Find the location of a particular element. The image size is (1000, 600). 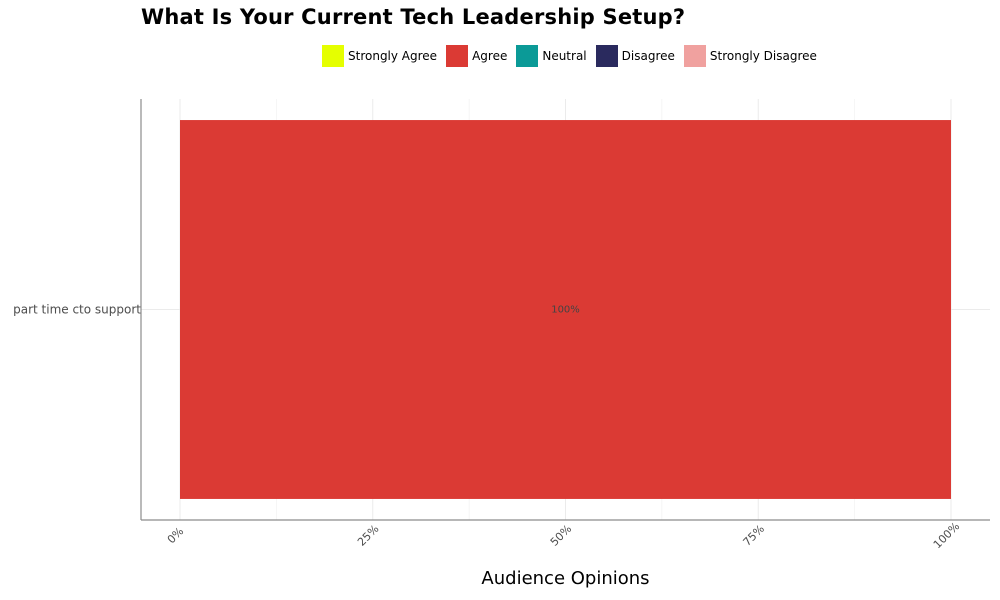

legend-item: Strongly Agree is located at coordinates (379, 56).